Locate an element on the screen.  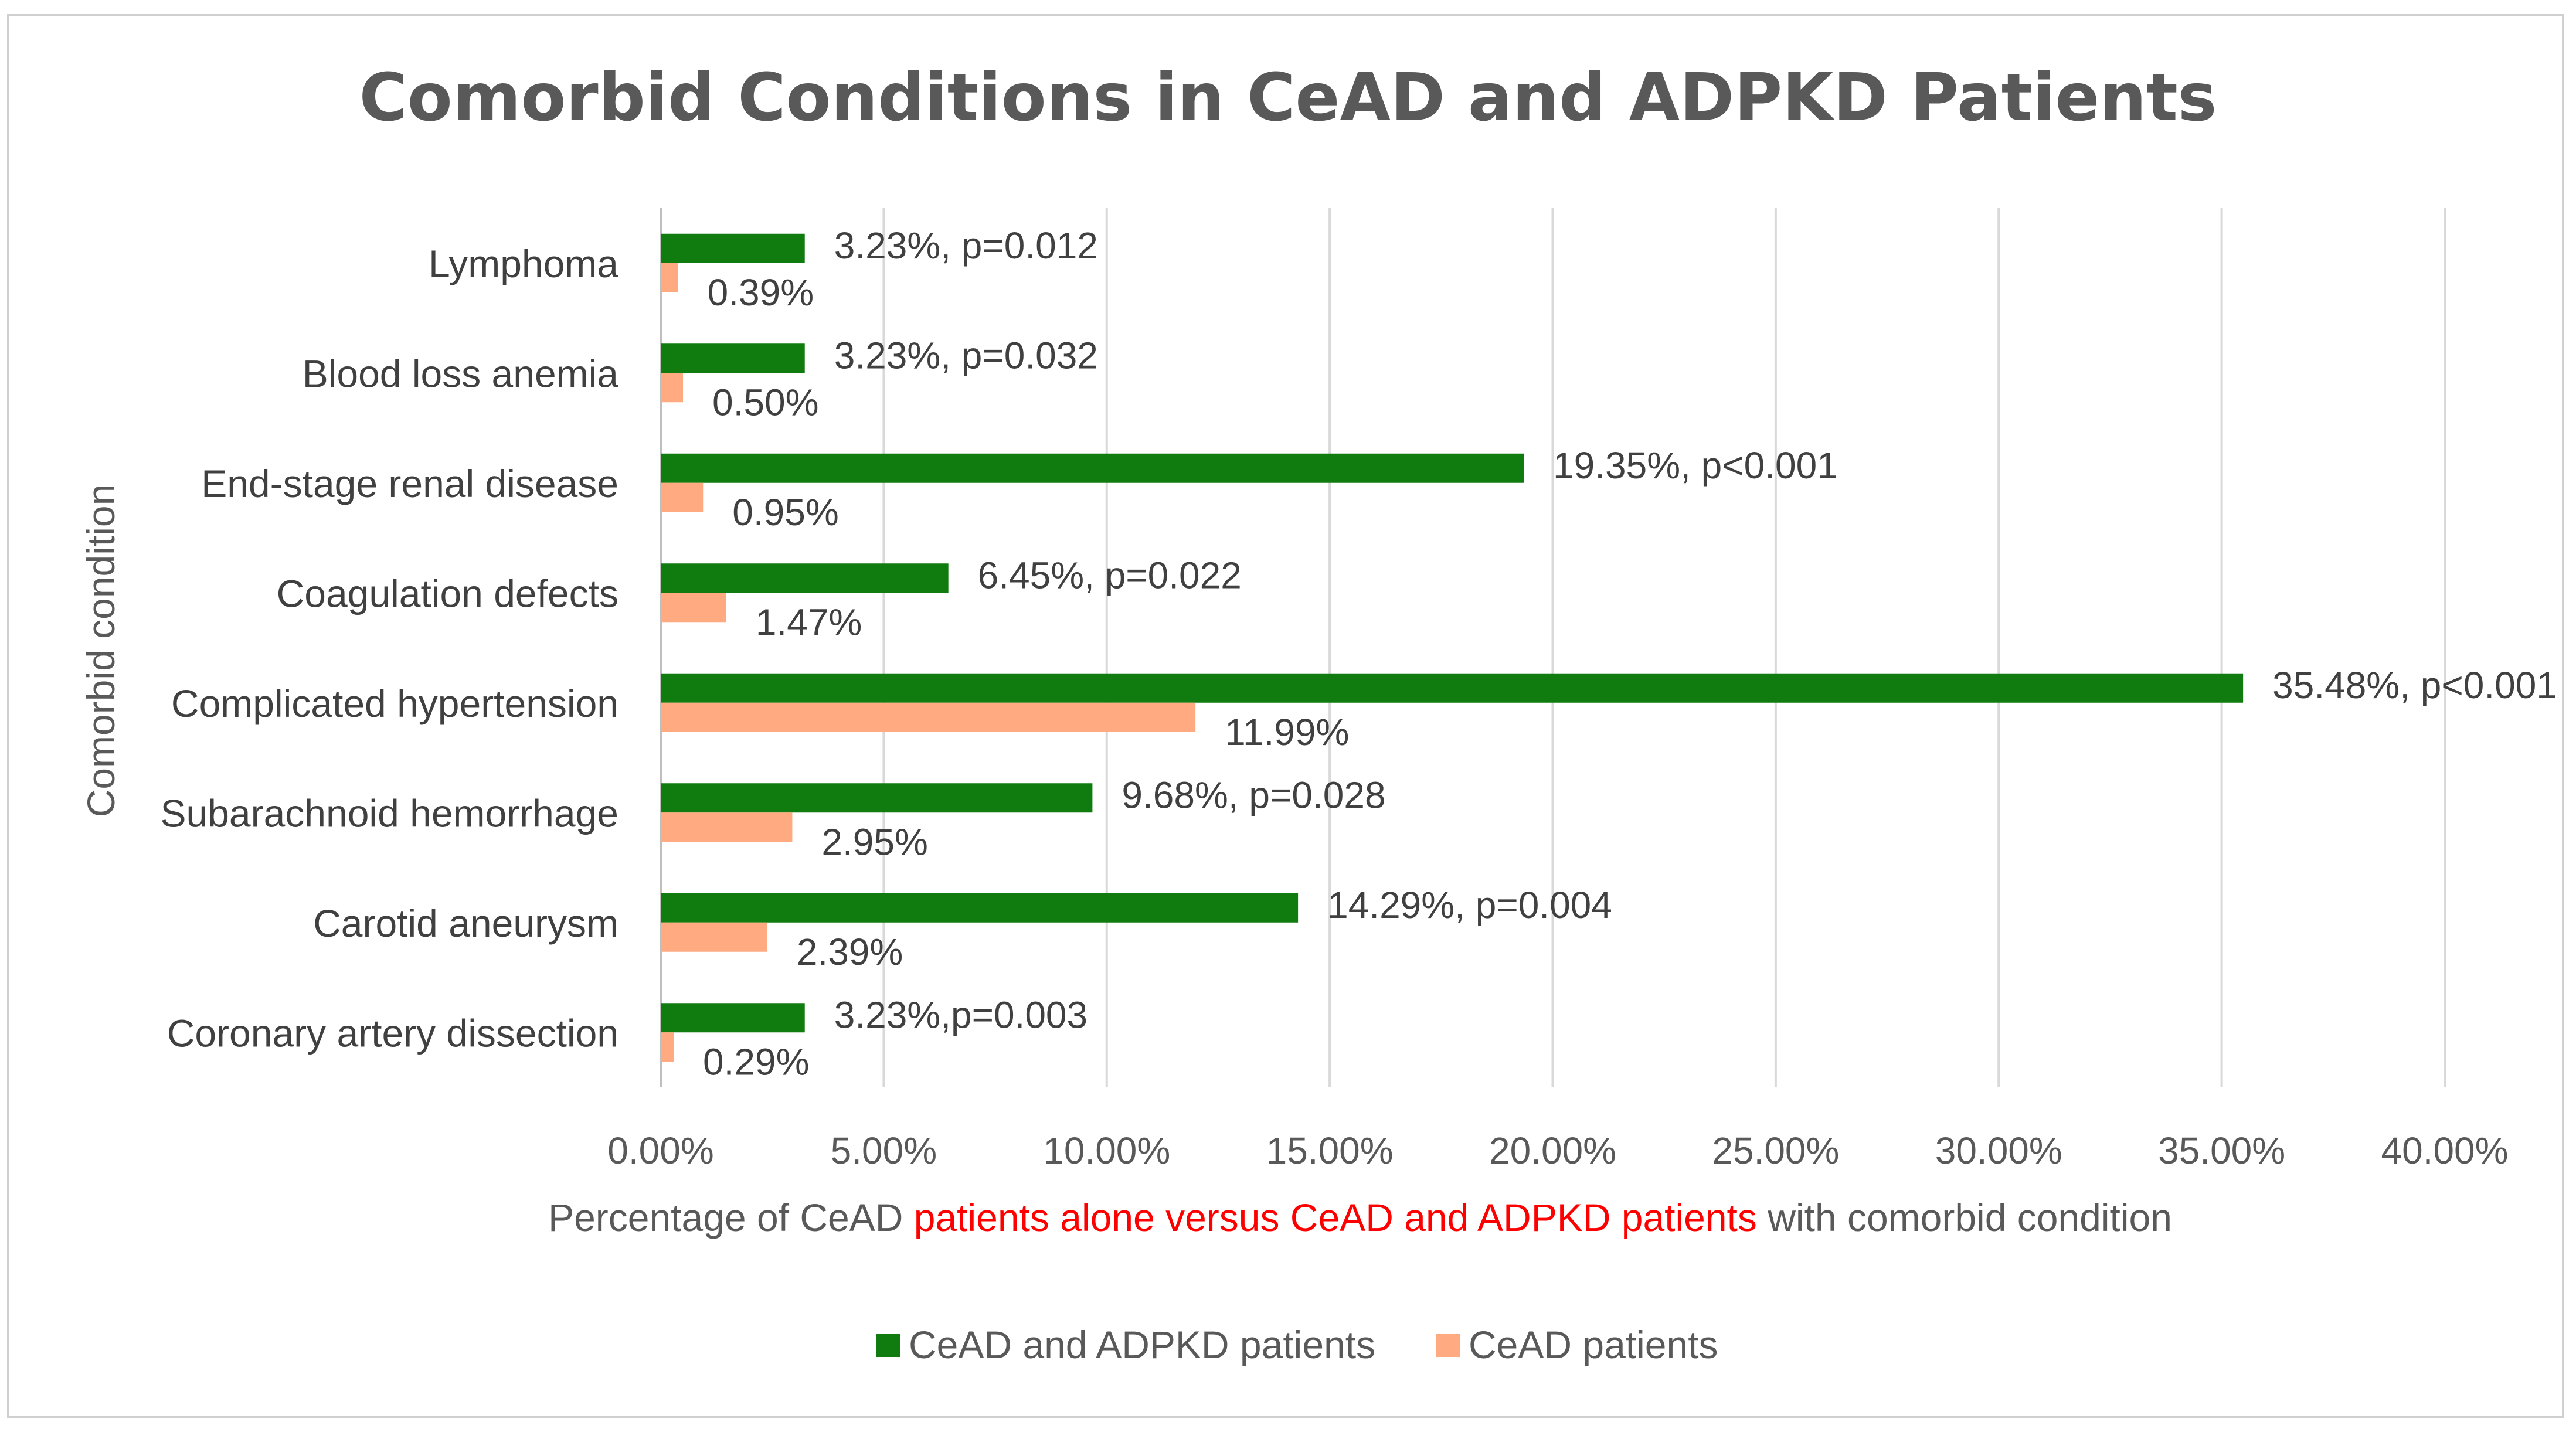
data-label-cead-adpkd: 19.35%, p<0.001 is located at coordinates (1696, 466).